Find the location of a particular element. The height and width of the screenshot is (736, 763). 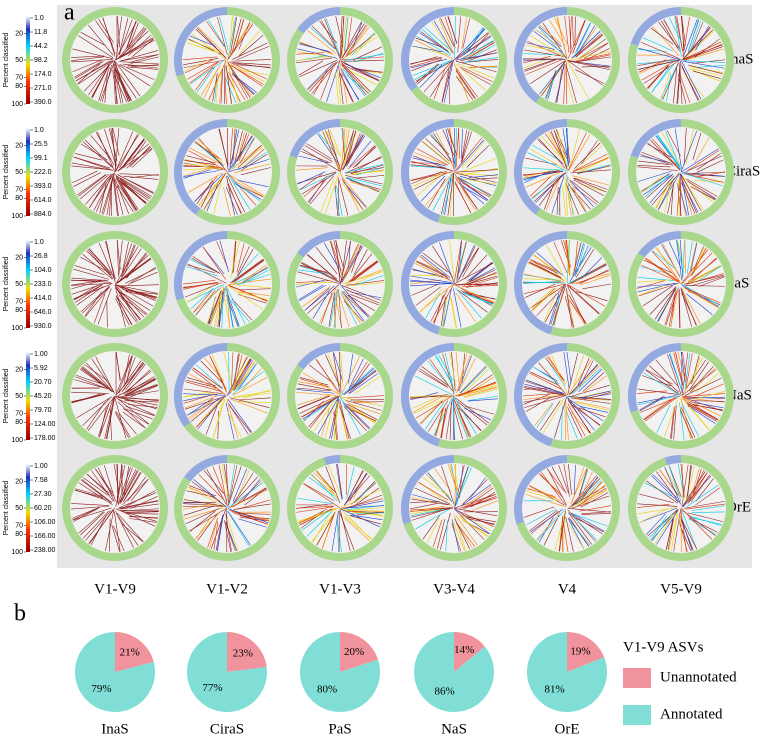

scale-tick-label: 100 is located at coordinates (17, 552).